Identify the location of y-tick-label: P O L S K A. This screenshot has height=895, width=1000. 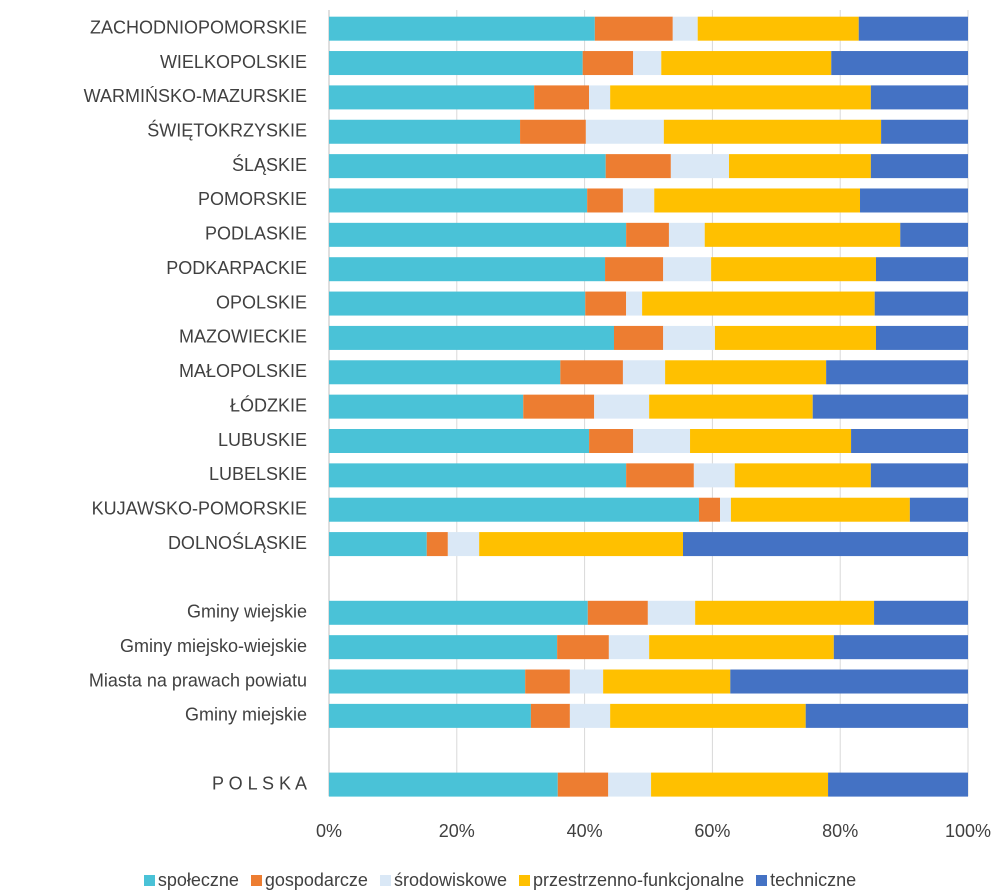
(259, 783).